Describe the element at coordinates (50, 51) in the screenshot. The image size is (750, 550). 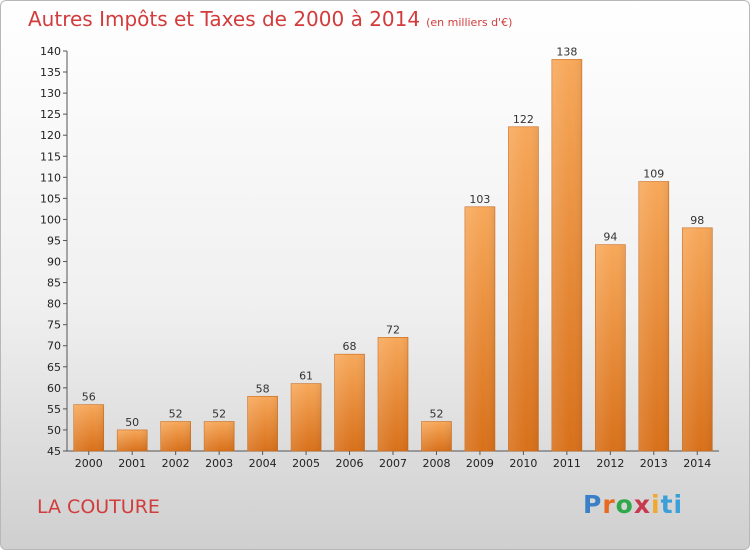
I see `y-tick-label: 140` at that location.